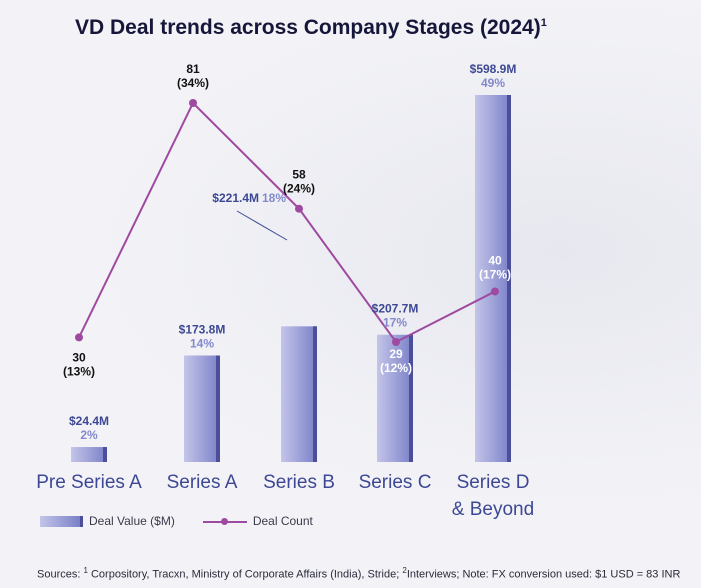 The image size is (701, 588). I want to click on bar-pct-label: 2%, so click(89, 435).